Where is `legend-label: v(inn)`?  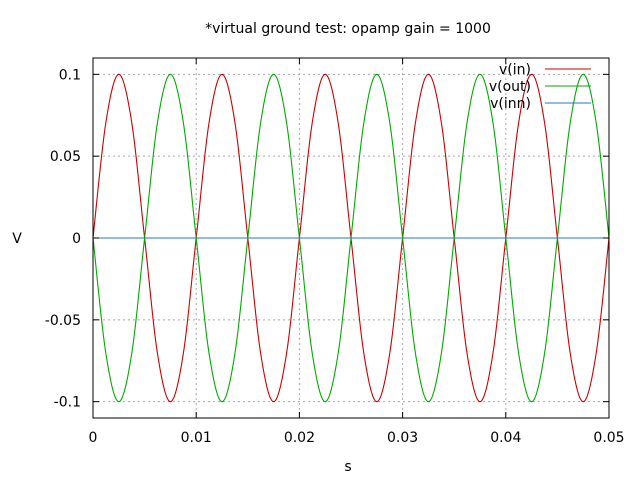
legend-label: v(inn) is located at coordinates (510, 104).